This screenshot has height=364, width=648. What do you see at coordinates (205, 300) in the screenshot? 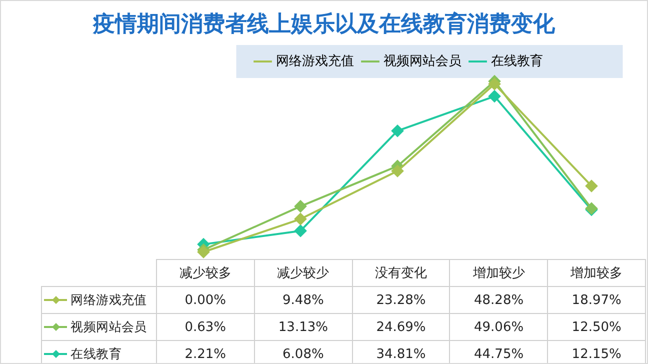
I see `data-label: 0.00%` at bounding box center [205, 300].